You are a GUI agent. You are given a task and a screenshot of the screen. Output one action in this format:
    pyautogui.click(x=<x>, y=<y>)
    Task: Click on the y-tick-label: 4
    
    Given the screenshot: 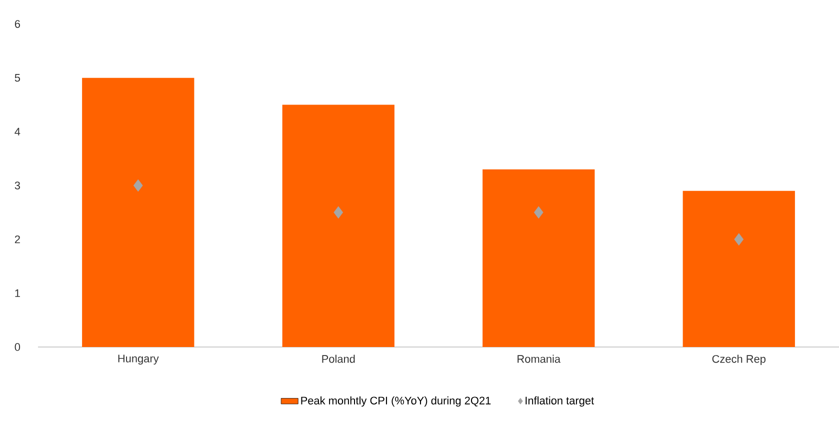 What is the action you would take?
    pyautogui.click(x=17, y=132)
    